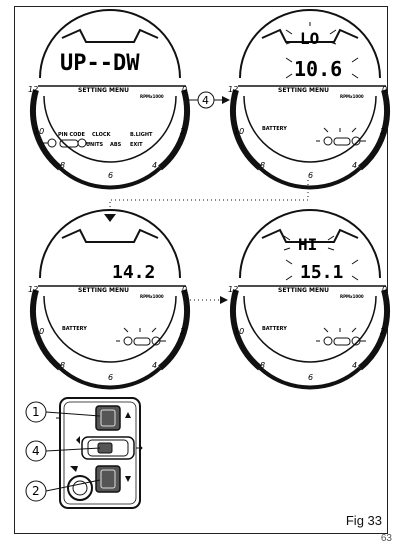 The width and height of the screenshot is (402, 544). Describe the element at coordinates (262, 165) in the screenshot. I see `panel-2-tick-8: 8` at that location.